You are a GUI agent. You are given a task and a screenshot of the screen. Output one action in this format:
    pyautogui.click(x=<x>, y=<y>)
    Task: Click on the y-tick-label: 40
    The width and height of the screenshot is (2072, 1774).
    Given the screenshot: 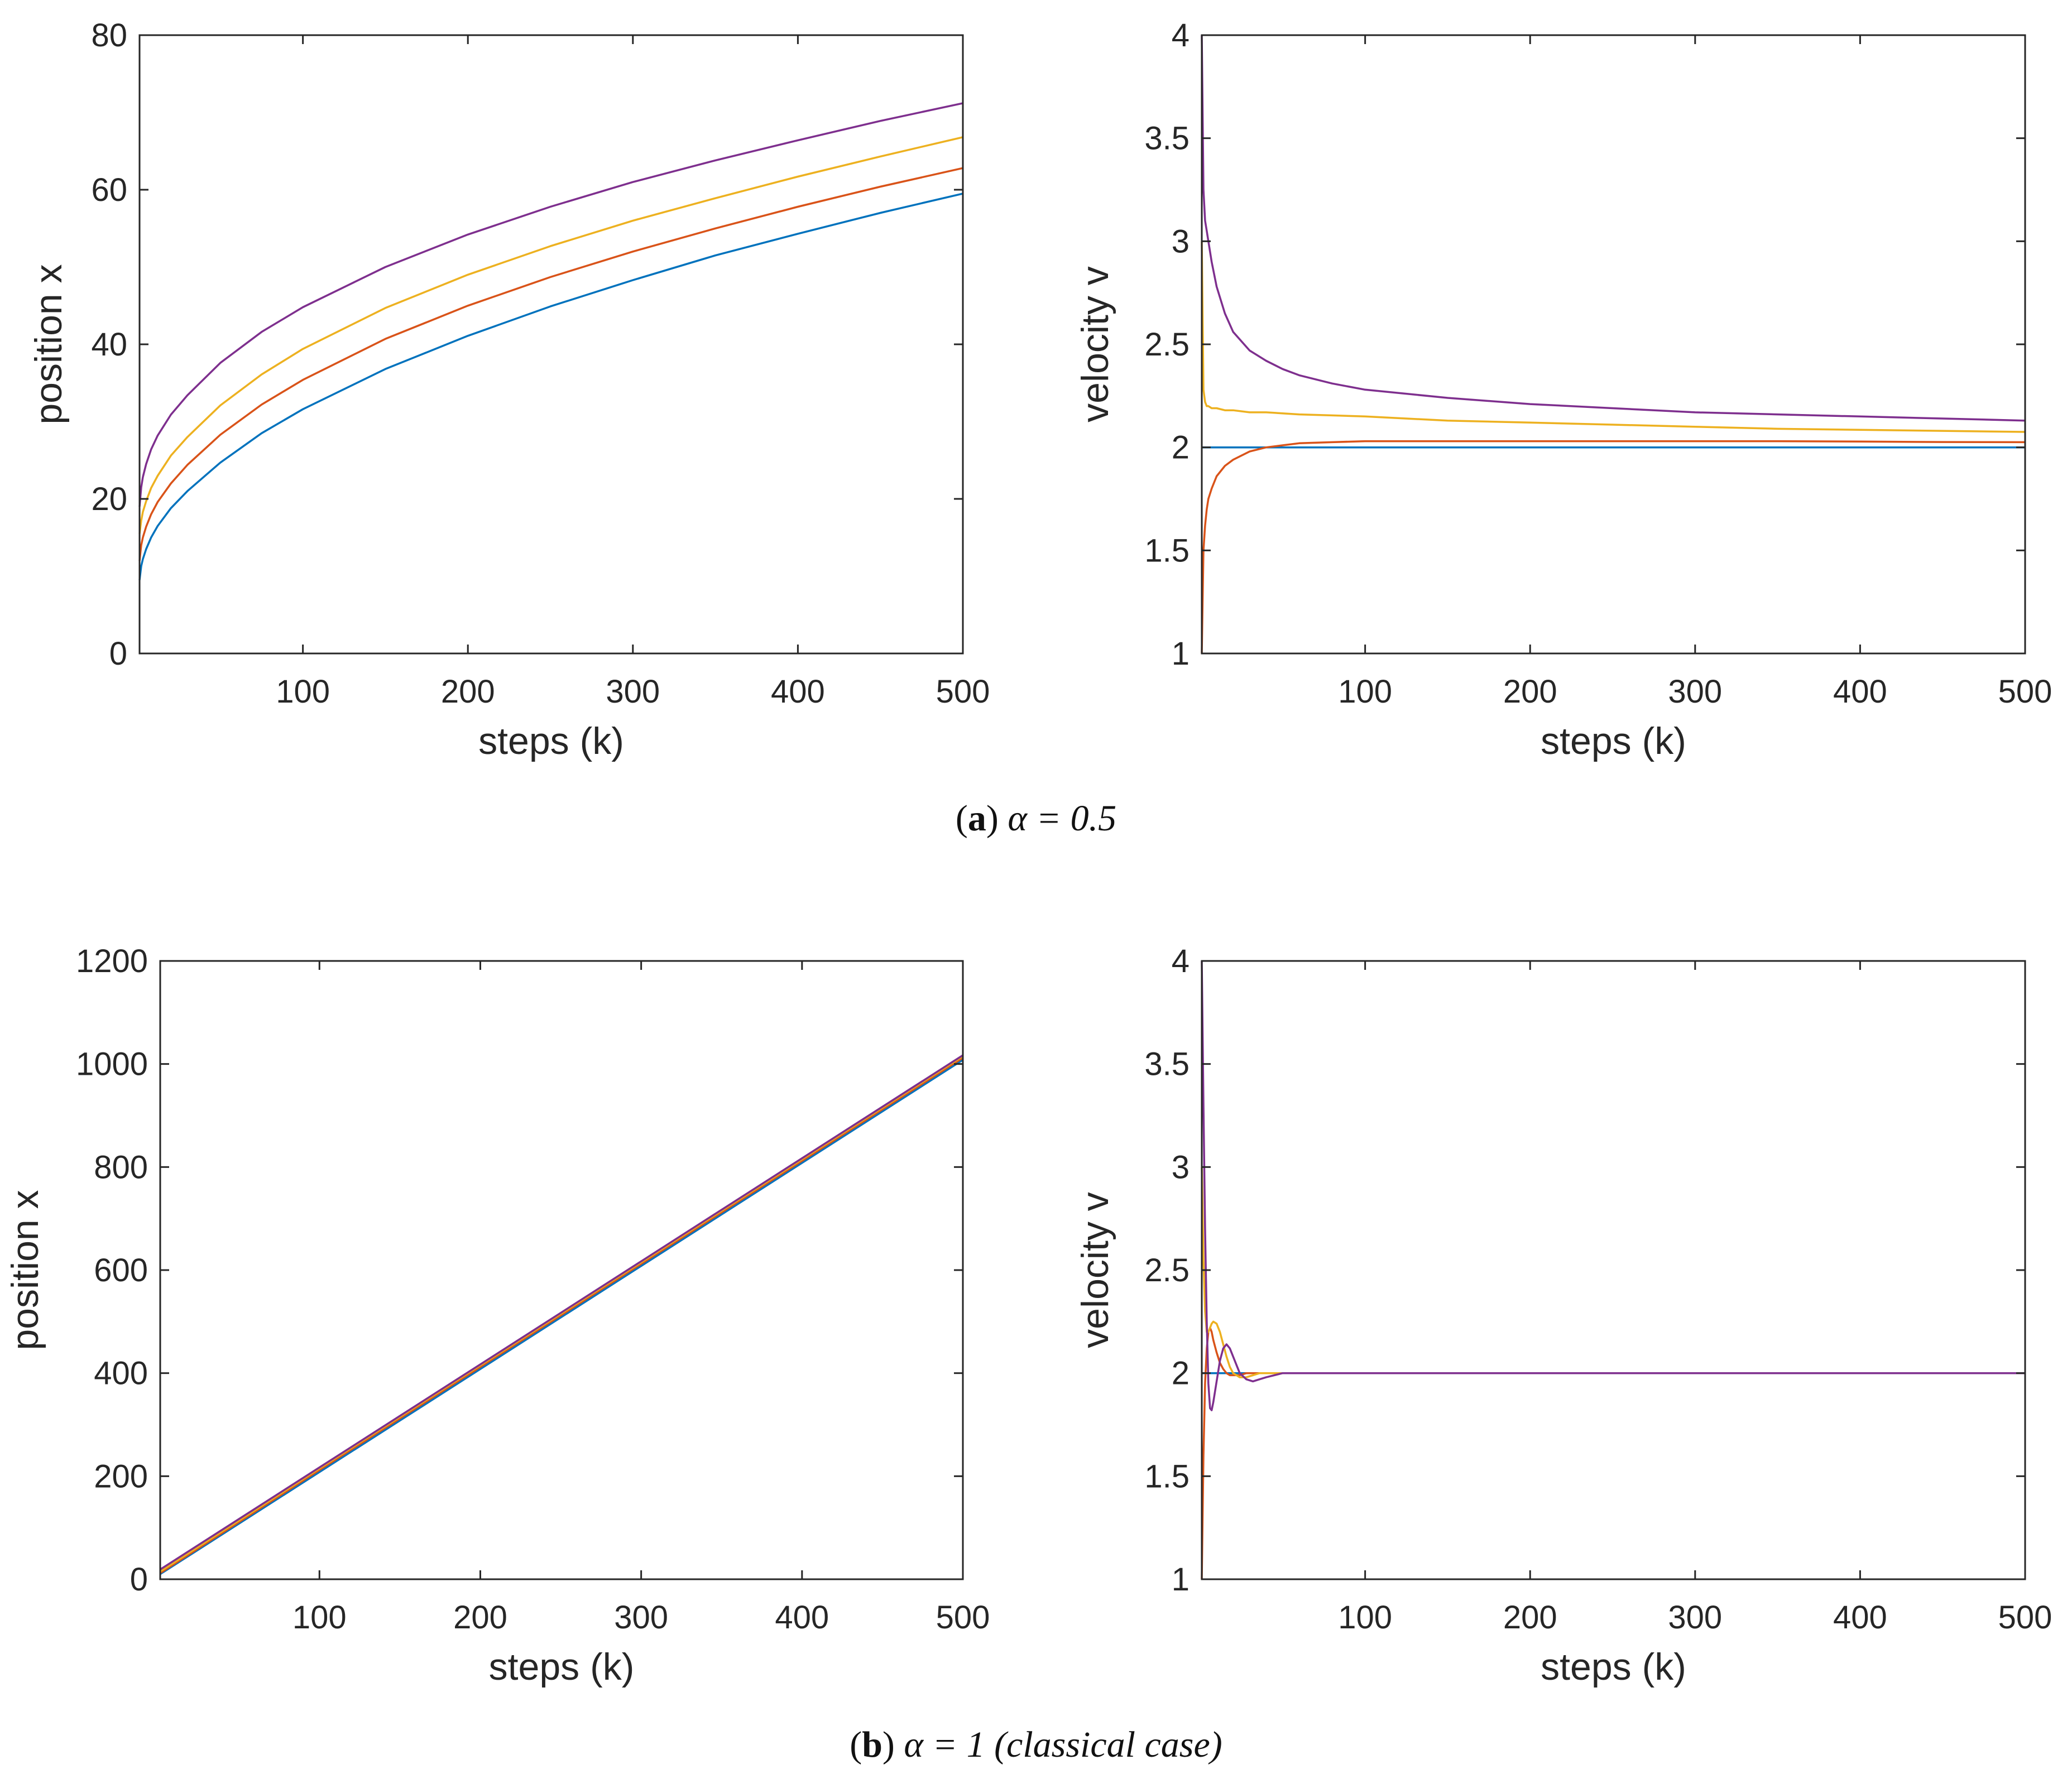 What is the action you would take?
    pyautogui.click(x=109, y=344)
    